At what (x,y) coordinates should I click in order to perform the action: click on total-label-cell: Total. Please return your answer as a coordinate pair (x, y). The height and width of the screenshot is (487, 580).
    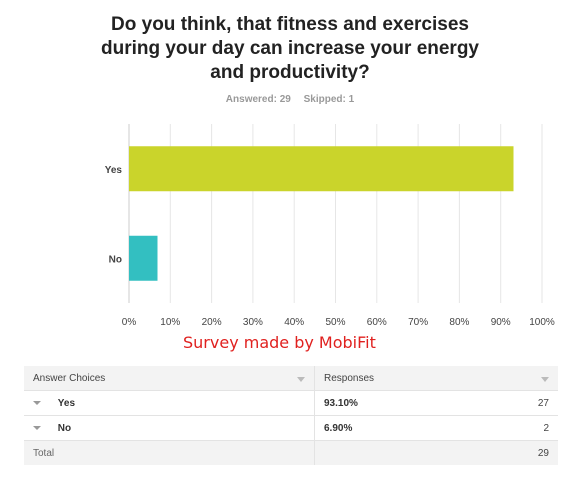
    Looking at the image, I should click on (169, 452).